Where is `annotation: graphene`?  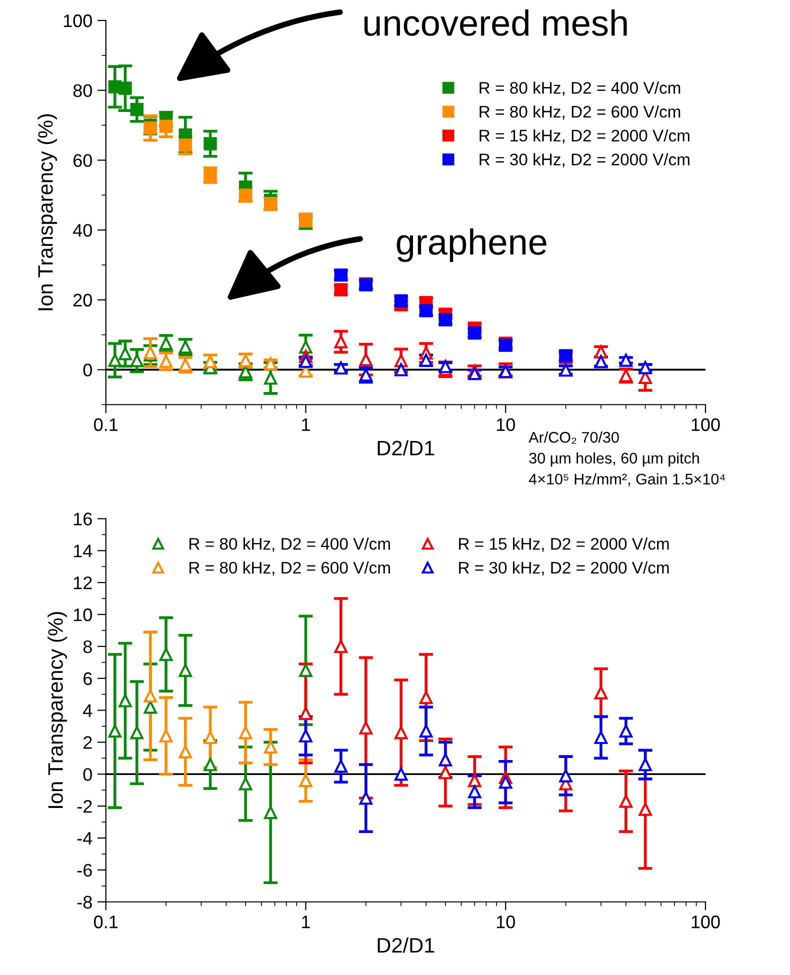 annotation: graphene is located at coordinates (471, 245).